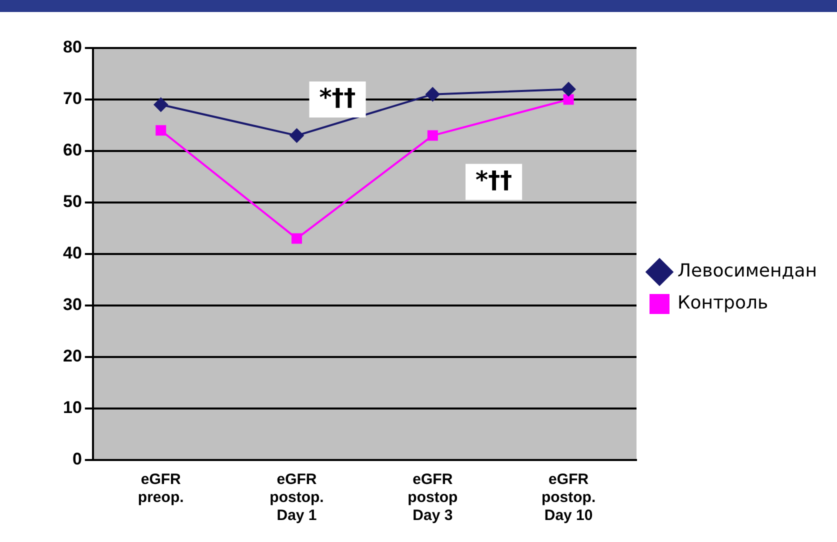 Image resolution: width=837 pixels, height=542 pixels. What do you see at coordinates (161, 488) in the screenshot?
I see `x-tick-label: eGFR preop.` at bounding box center [161, 488].